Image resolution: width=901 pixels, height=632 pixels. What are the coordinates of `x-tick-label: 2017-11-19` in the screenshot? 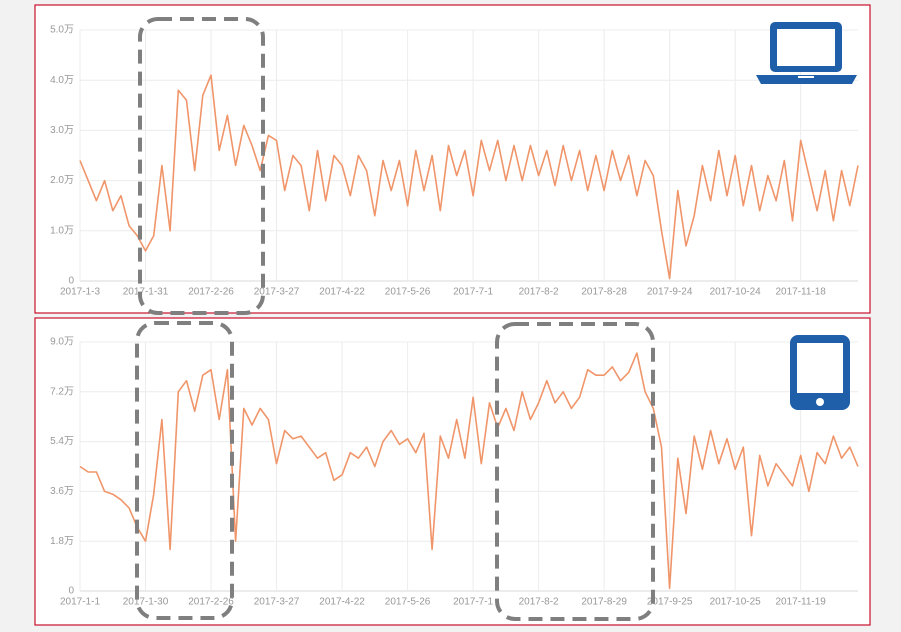 It's located at (800, 602).